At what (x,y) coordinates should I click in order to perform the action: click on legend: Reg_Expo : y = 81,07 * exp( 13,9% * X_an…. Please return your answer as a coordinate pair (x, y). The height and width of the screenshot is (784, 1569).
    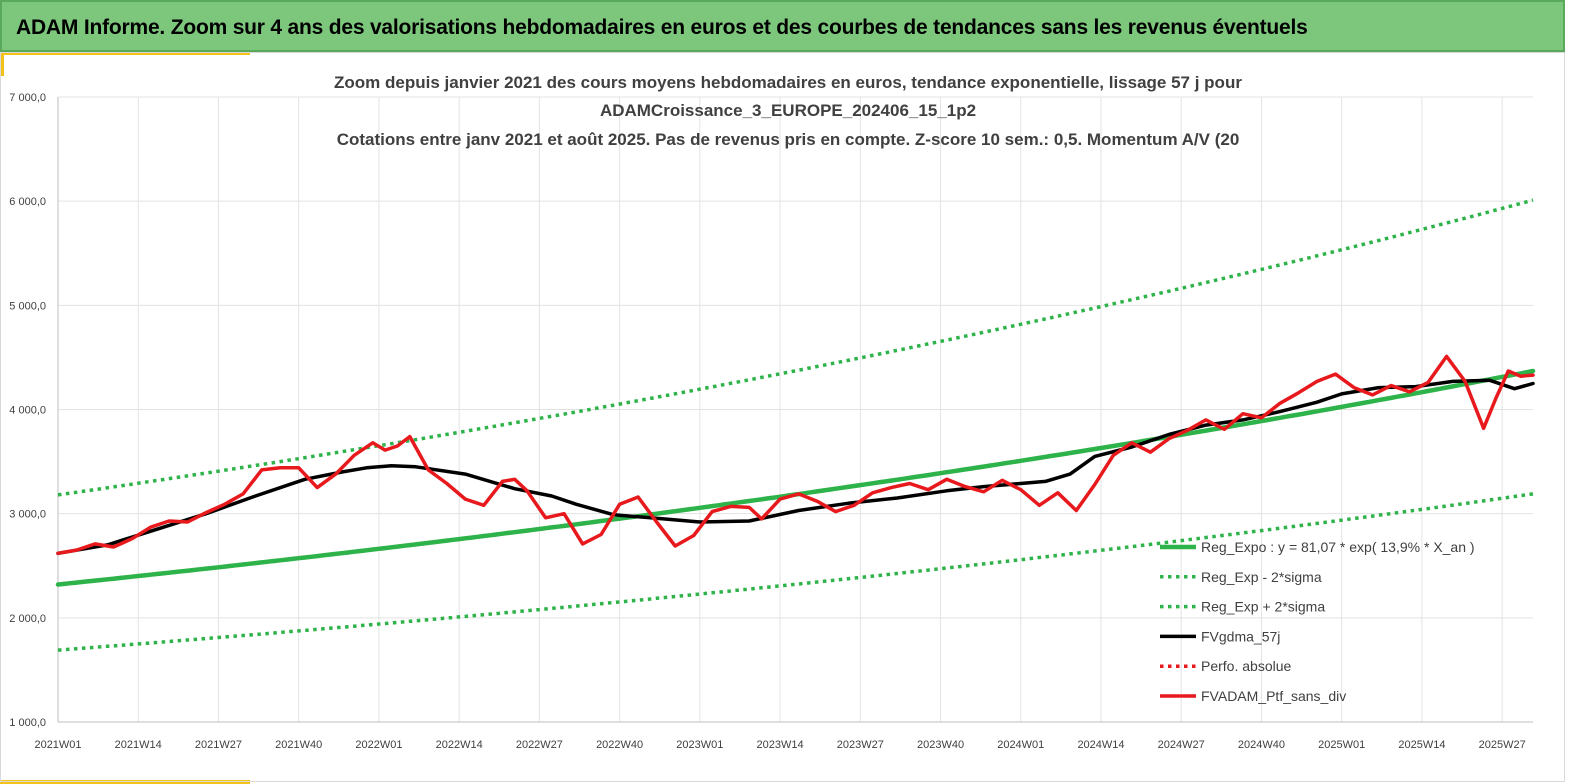
    Looking at the image, I should click on (1317, 621).